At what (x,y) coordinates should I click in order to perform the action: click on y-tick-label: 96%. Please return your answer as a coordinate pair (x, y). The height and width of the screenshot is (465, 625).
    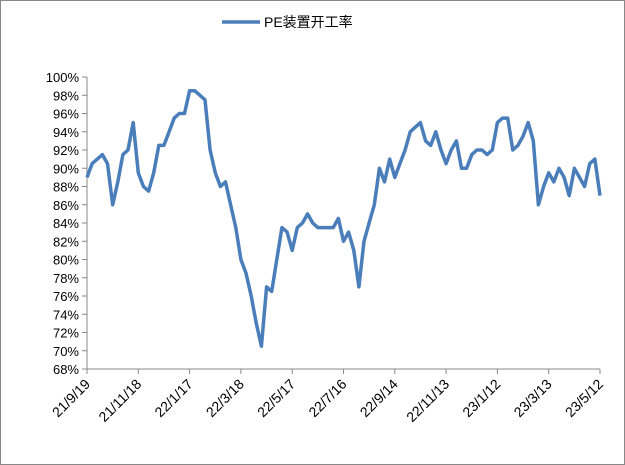
    Looking at the image, I should click on (66, 114).